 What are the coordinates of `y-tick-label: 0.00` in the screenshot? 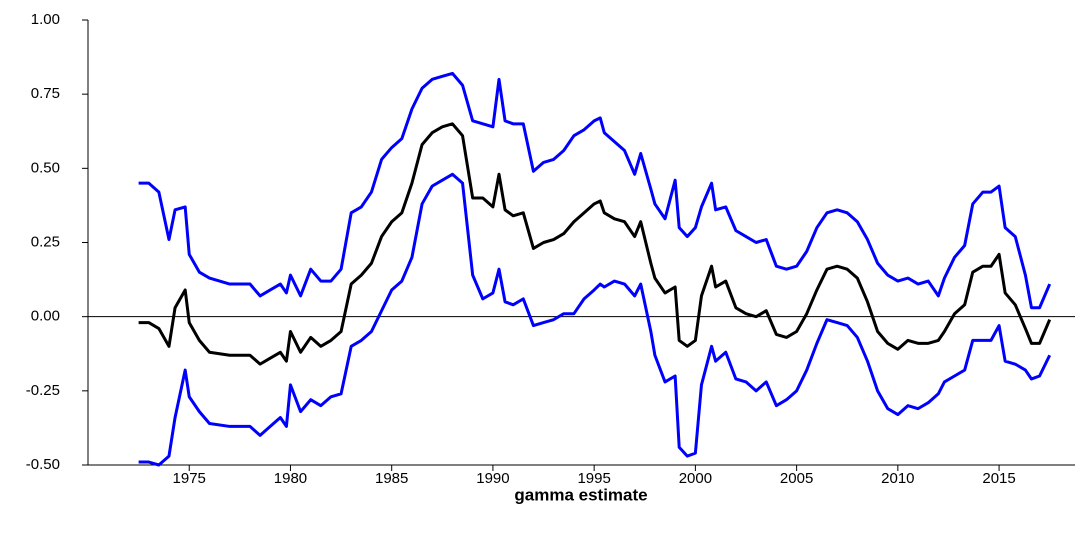 It's located at (45, 316).